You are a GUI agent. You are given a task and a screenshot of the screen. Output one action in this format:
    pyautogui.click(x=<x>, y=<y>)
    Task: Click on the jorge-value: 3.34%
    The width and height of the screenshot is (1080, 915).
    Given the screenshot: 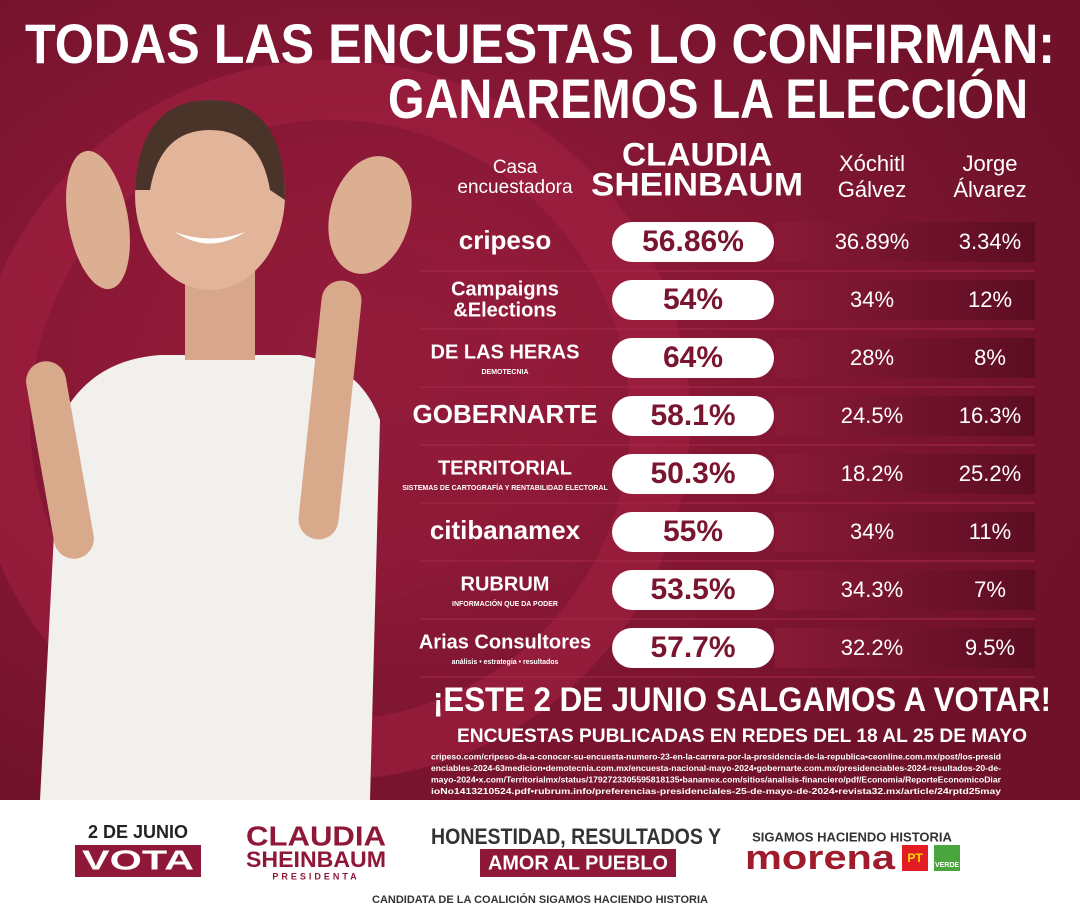 What is the action you would take?
    pyautogui.click(x=990, y=241)
    